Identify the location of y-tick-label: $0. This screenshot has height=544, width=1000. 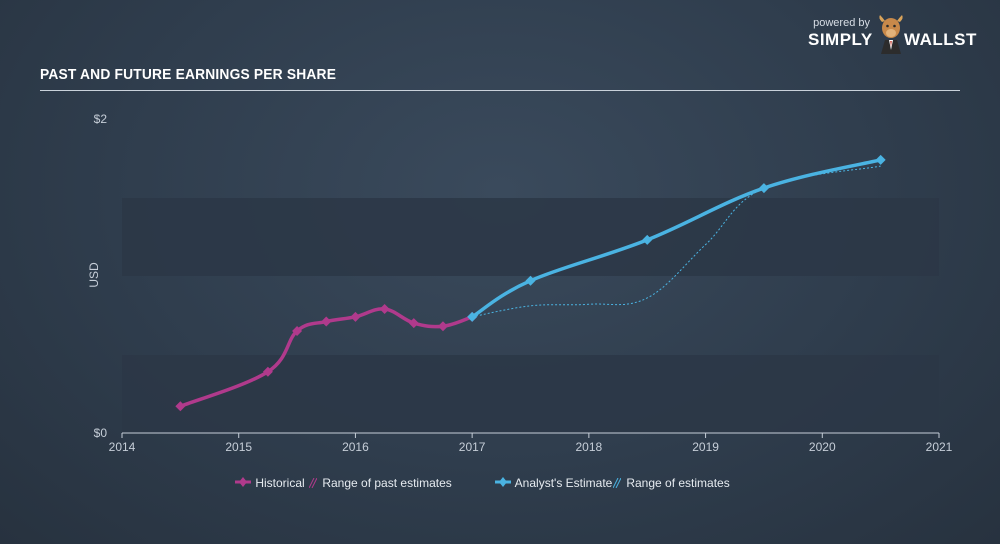
(101, 433).